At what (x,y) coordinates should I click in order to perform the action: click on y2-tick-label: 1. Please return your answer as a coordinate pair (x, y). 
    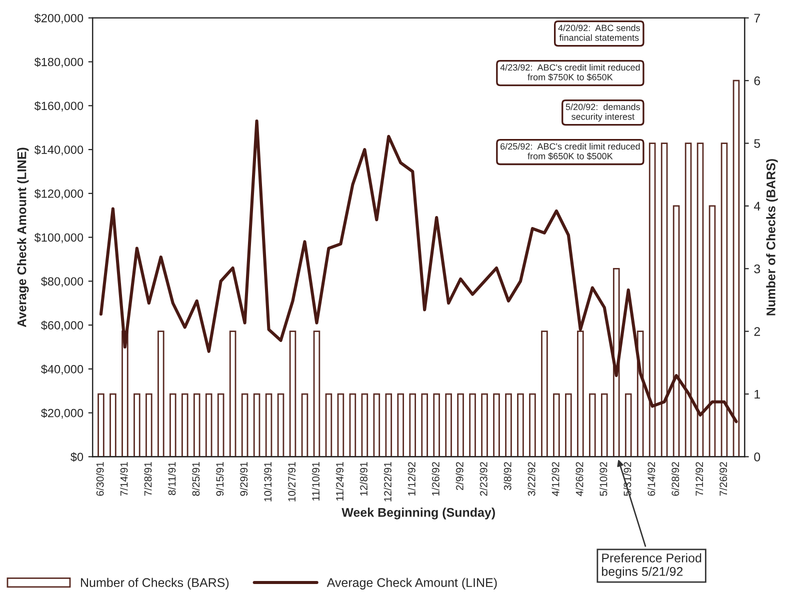
    Looking at the image, I should click on (757, 394).